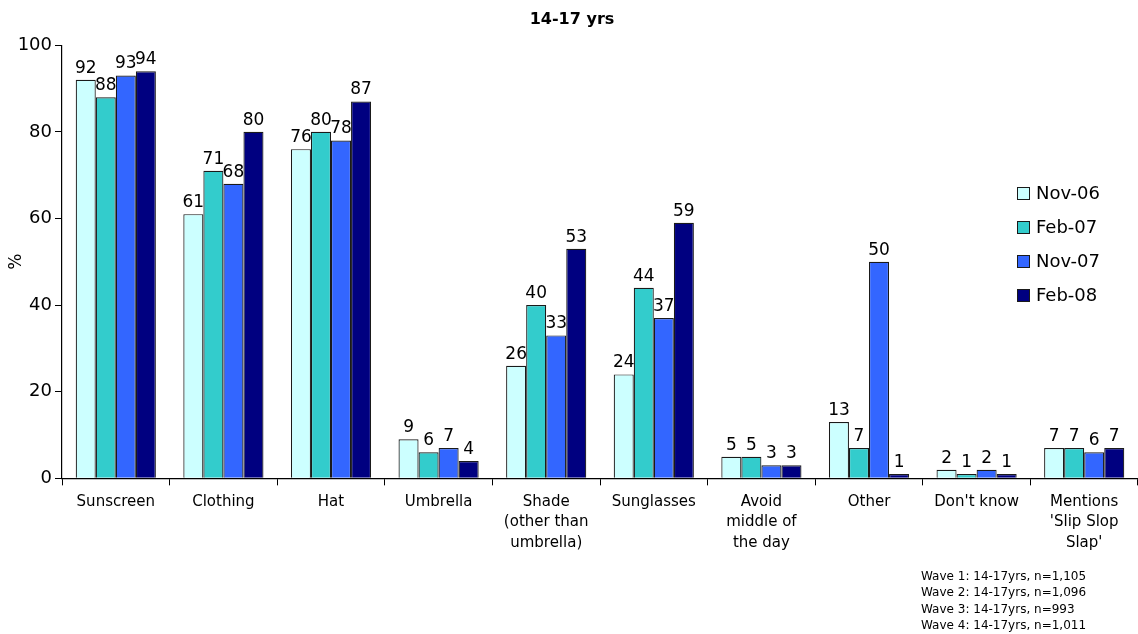 Image resolution: width=1138 pixels, height=634 pixels. Describe the element at coordinates (536, 292) in the screenshot. I see `data-label: 40` at that location.